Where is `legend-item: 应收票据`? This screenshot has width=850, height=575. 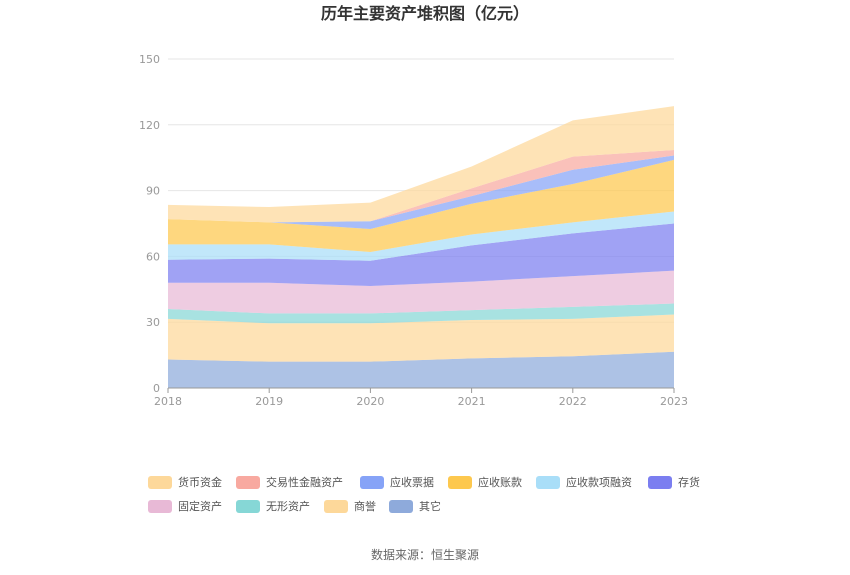 legend-item: 应收票据 is located at coordinates (397, 482).